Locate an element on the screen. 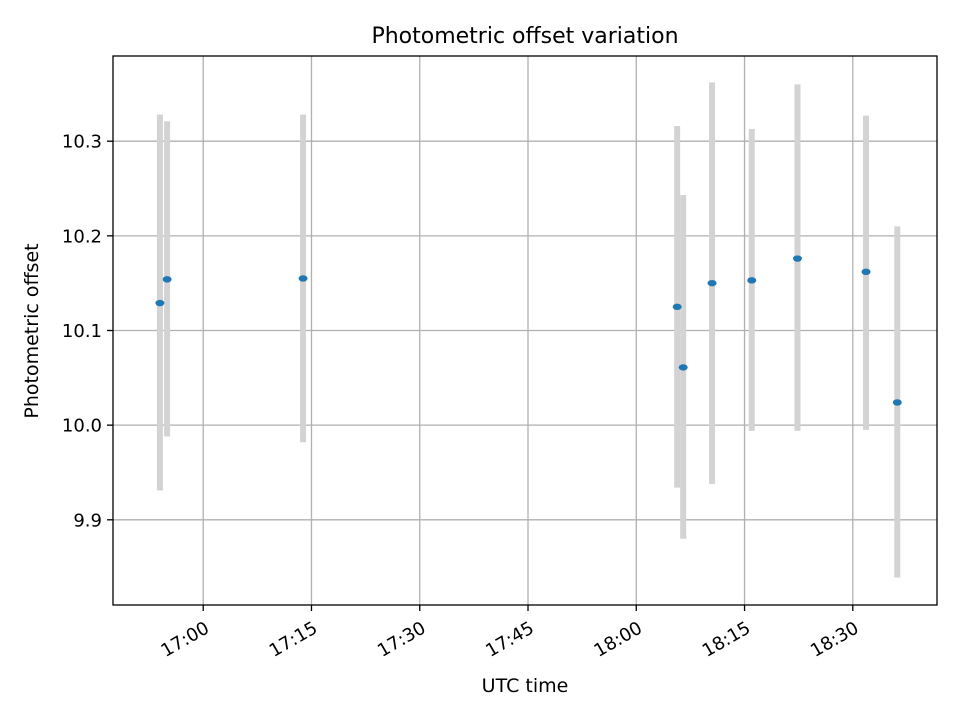 Image resolution: width=960 pixels, height=720 pixels. x-axis-label: UTC time is located at coordinates (525, 686).